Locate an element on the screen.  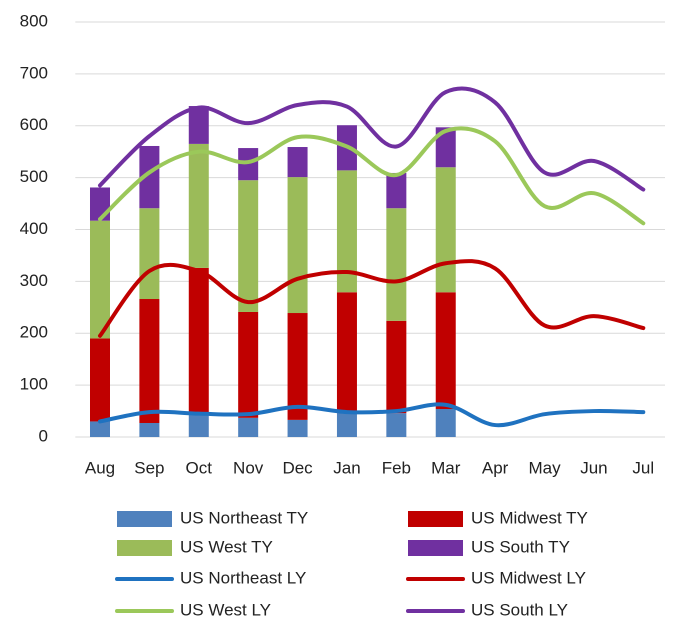
legend-label: US Midwest TY is located at coordinates (529, 517).